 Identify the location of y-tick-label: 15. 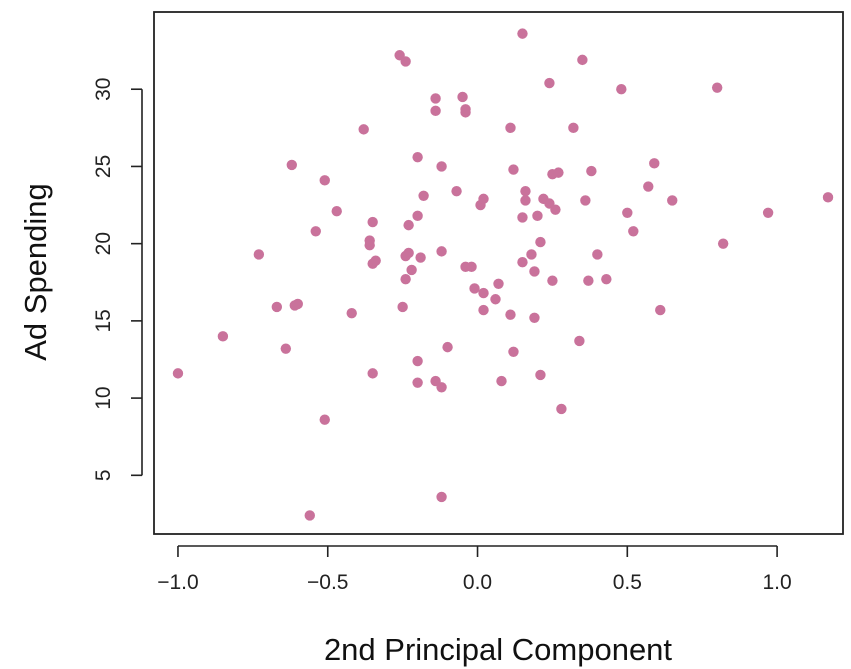
(103, 320).